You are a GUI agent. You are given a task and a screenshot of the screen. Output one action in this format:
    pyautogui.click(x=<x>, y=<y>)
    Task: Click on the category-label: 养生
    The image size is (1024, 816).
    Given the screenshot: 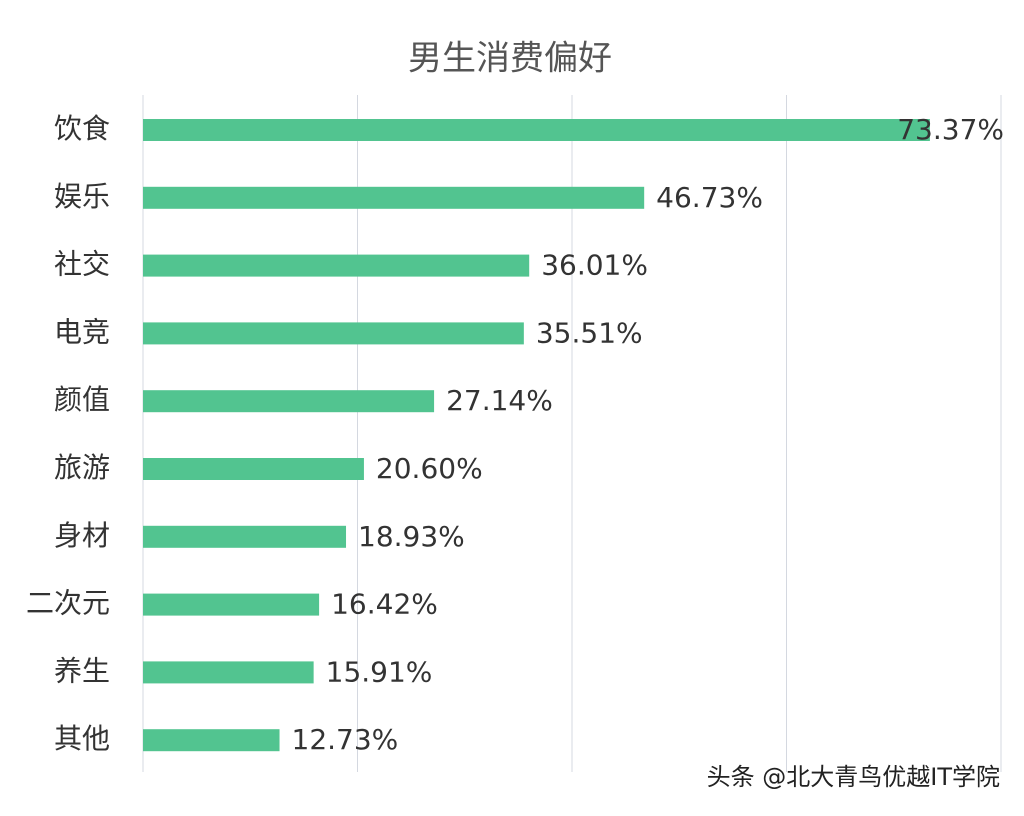 What is the action you would take?
    pyautogui.click(x=82, y=670)
    